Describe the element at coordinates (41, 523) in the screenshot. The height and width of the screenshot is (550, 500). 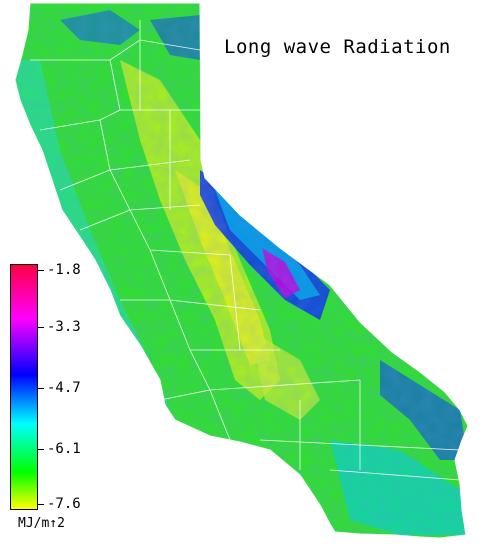
I see `units-label: MJ/m↑2` at that location.